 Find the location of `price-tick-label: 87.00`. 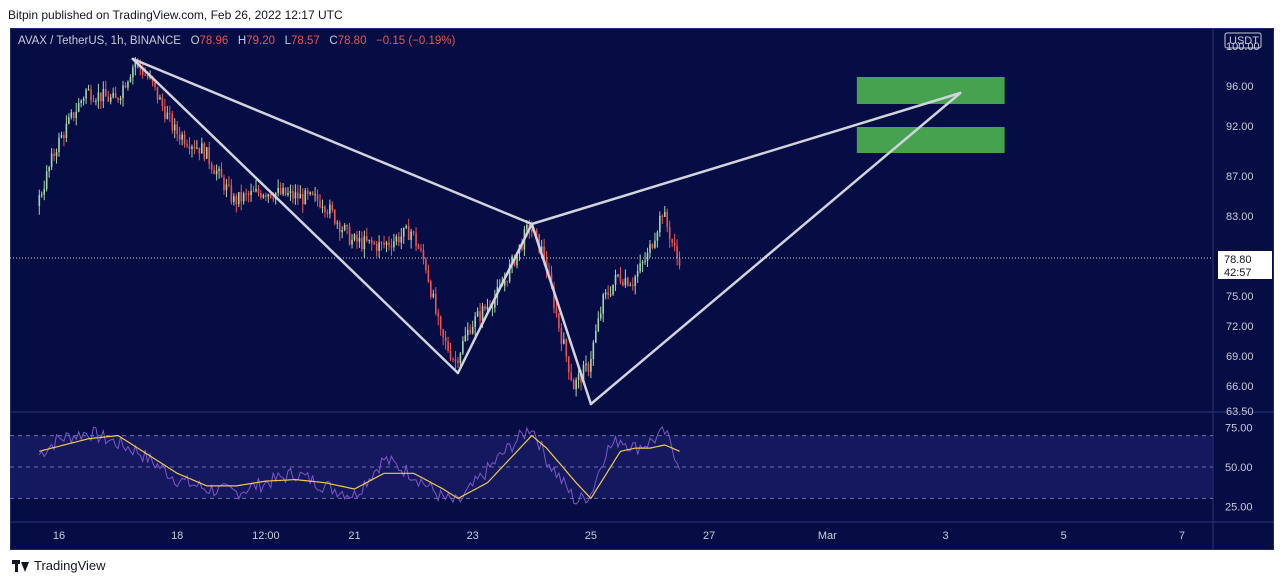

price-tick-label: 87.00 is located at coordinates (1240, 177).